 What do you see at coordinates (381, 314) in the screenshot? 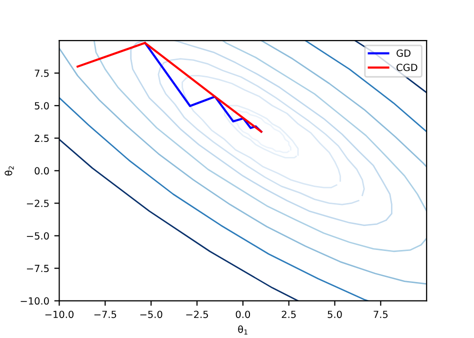
I see `x-tick-label: 7.5` at bounding box center [381, 314].